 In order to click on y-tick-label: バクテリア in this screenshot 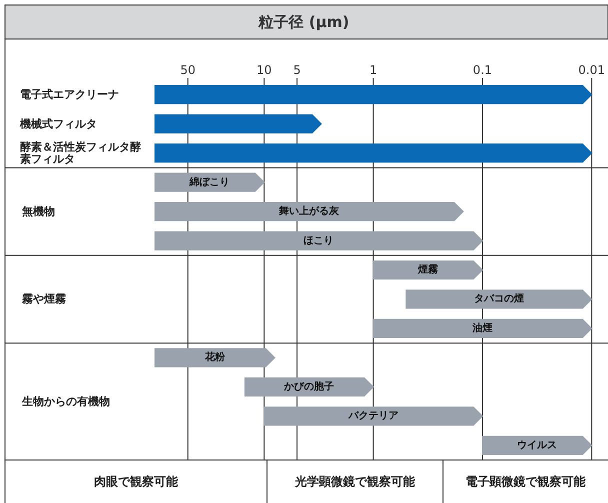, I will do `click(372, 416)`.